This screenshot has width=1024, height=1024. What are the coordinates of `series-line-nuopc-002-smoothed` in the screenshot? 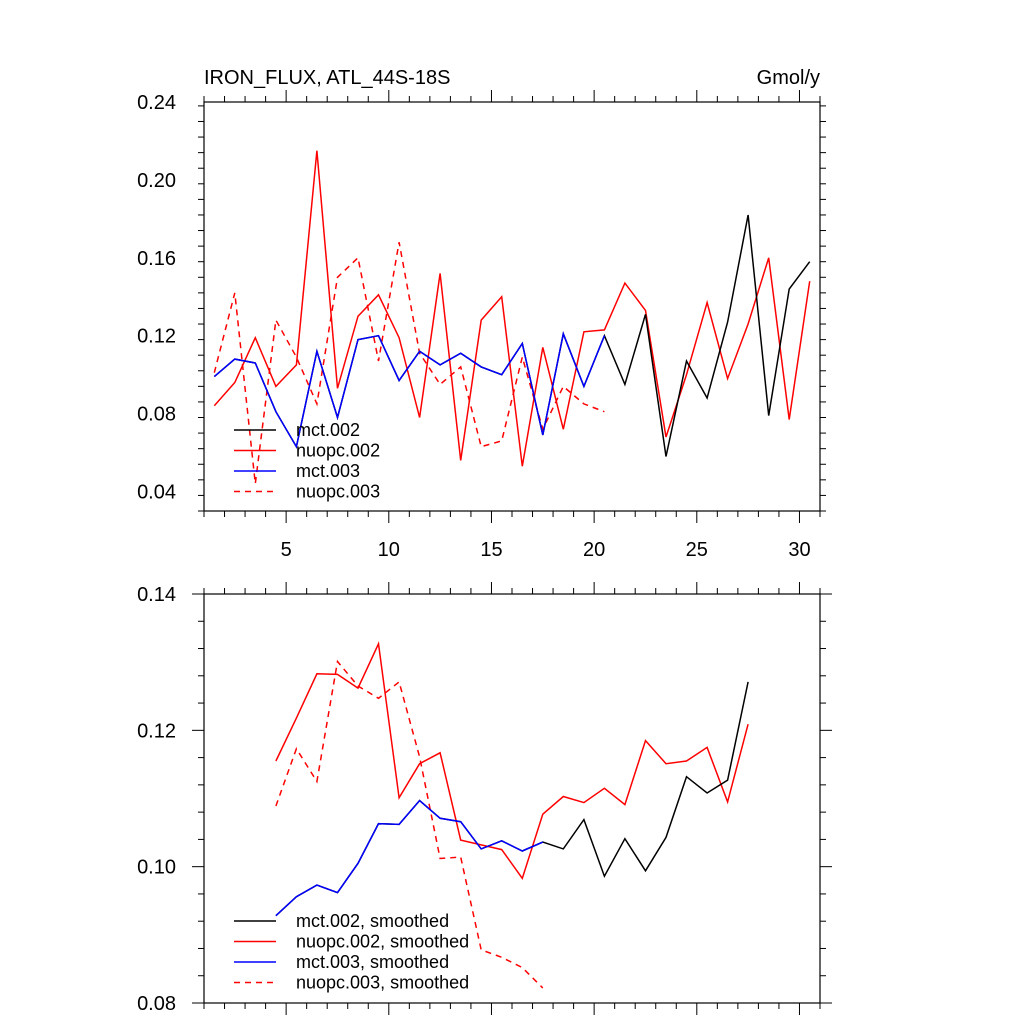 It's located at (512, 760).